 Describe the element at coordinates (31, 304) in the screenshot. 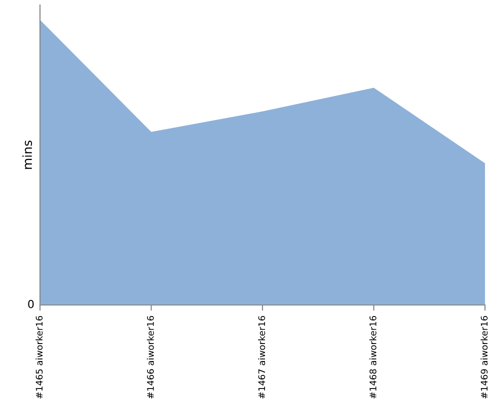

I see `text: 0` at that location.